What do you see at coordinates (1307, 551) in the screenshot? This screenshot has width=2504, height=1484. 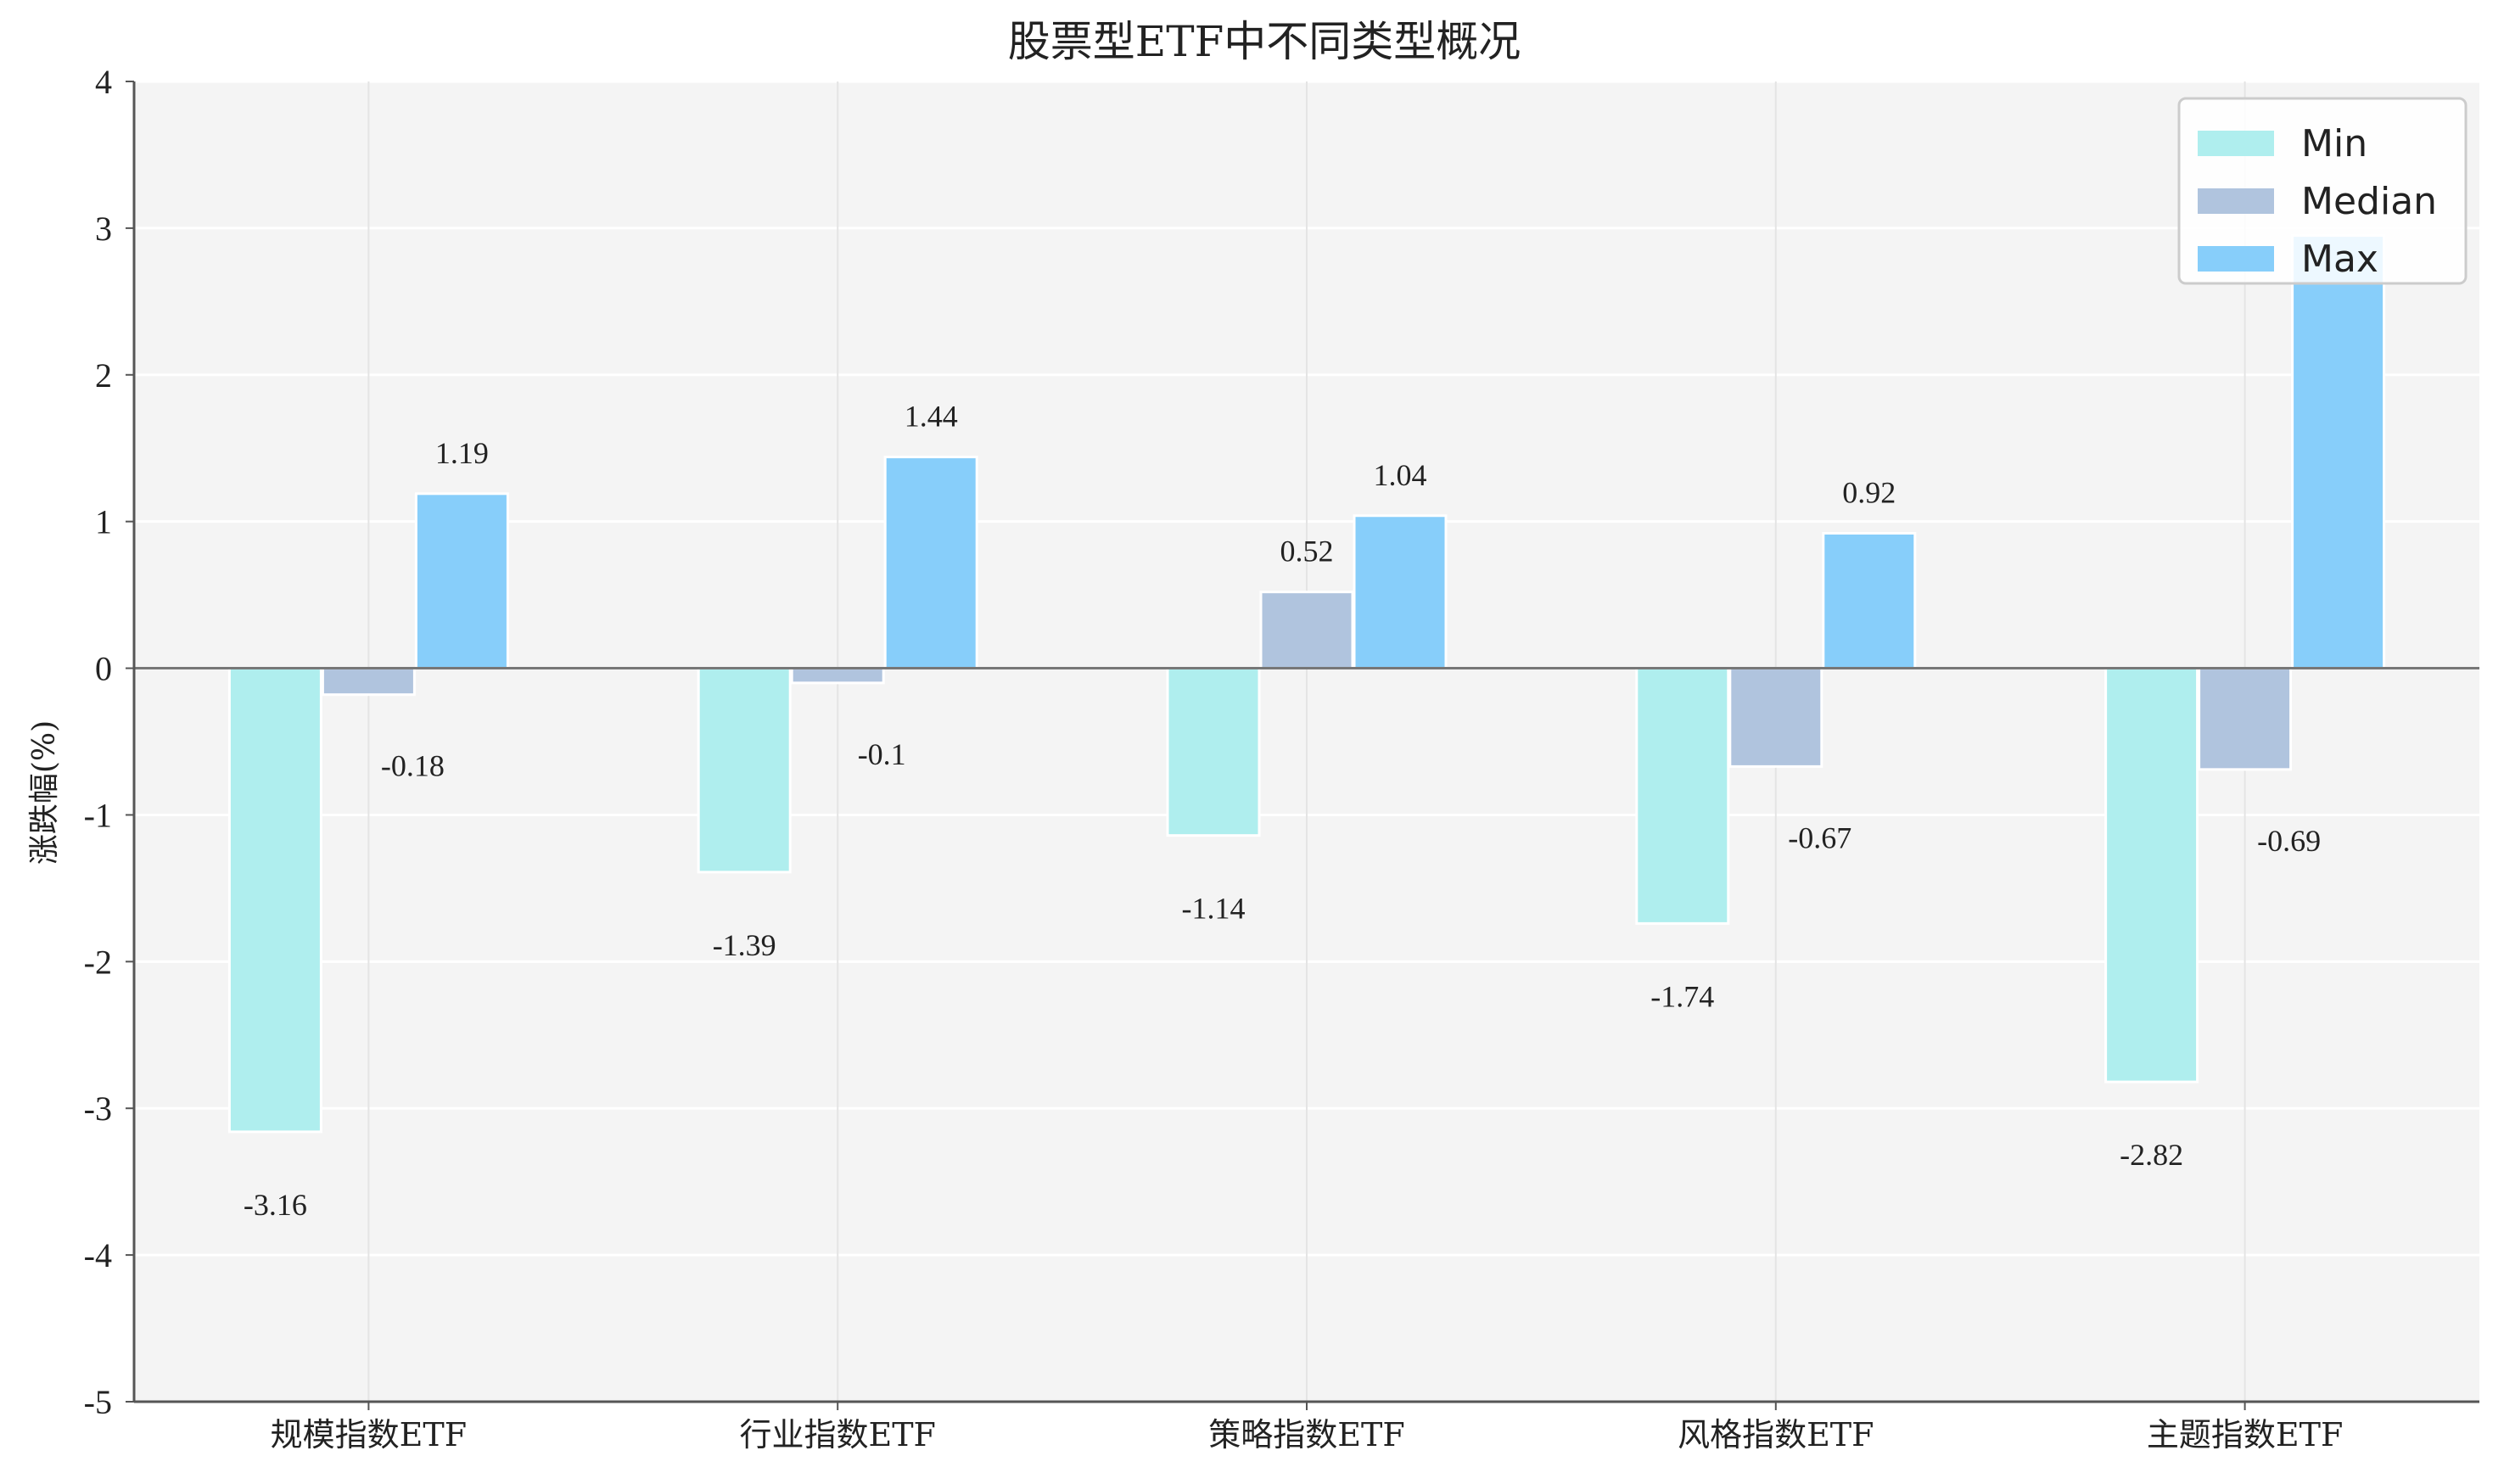 I see `data-label: 0.52` at bounding box center [1307, 551].